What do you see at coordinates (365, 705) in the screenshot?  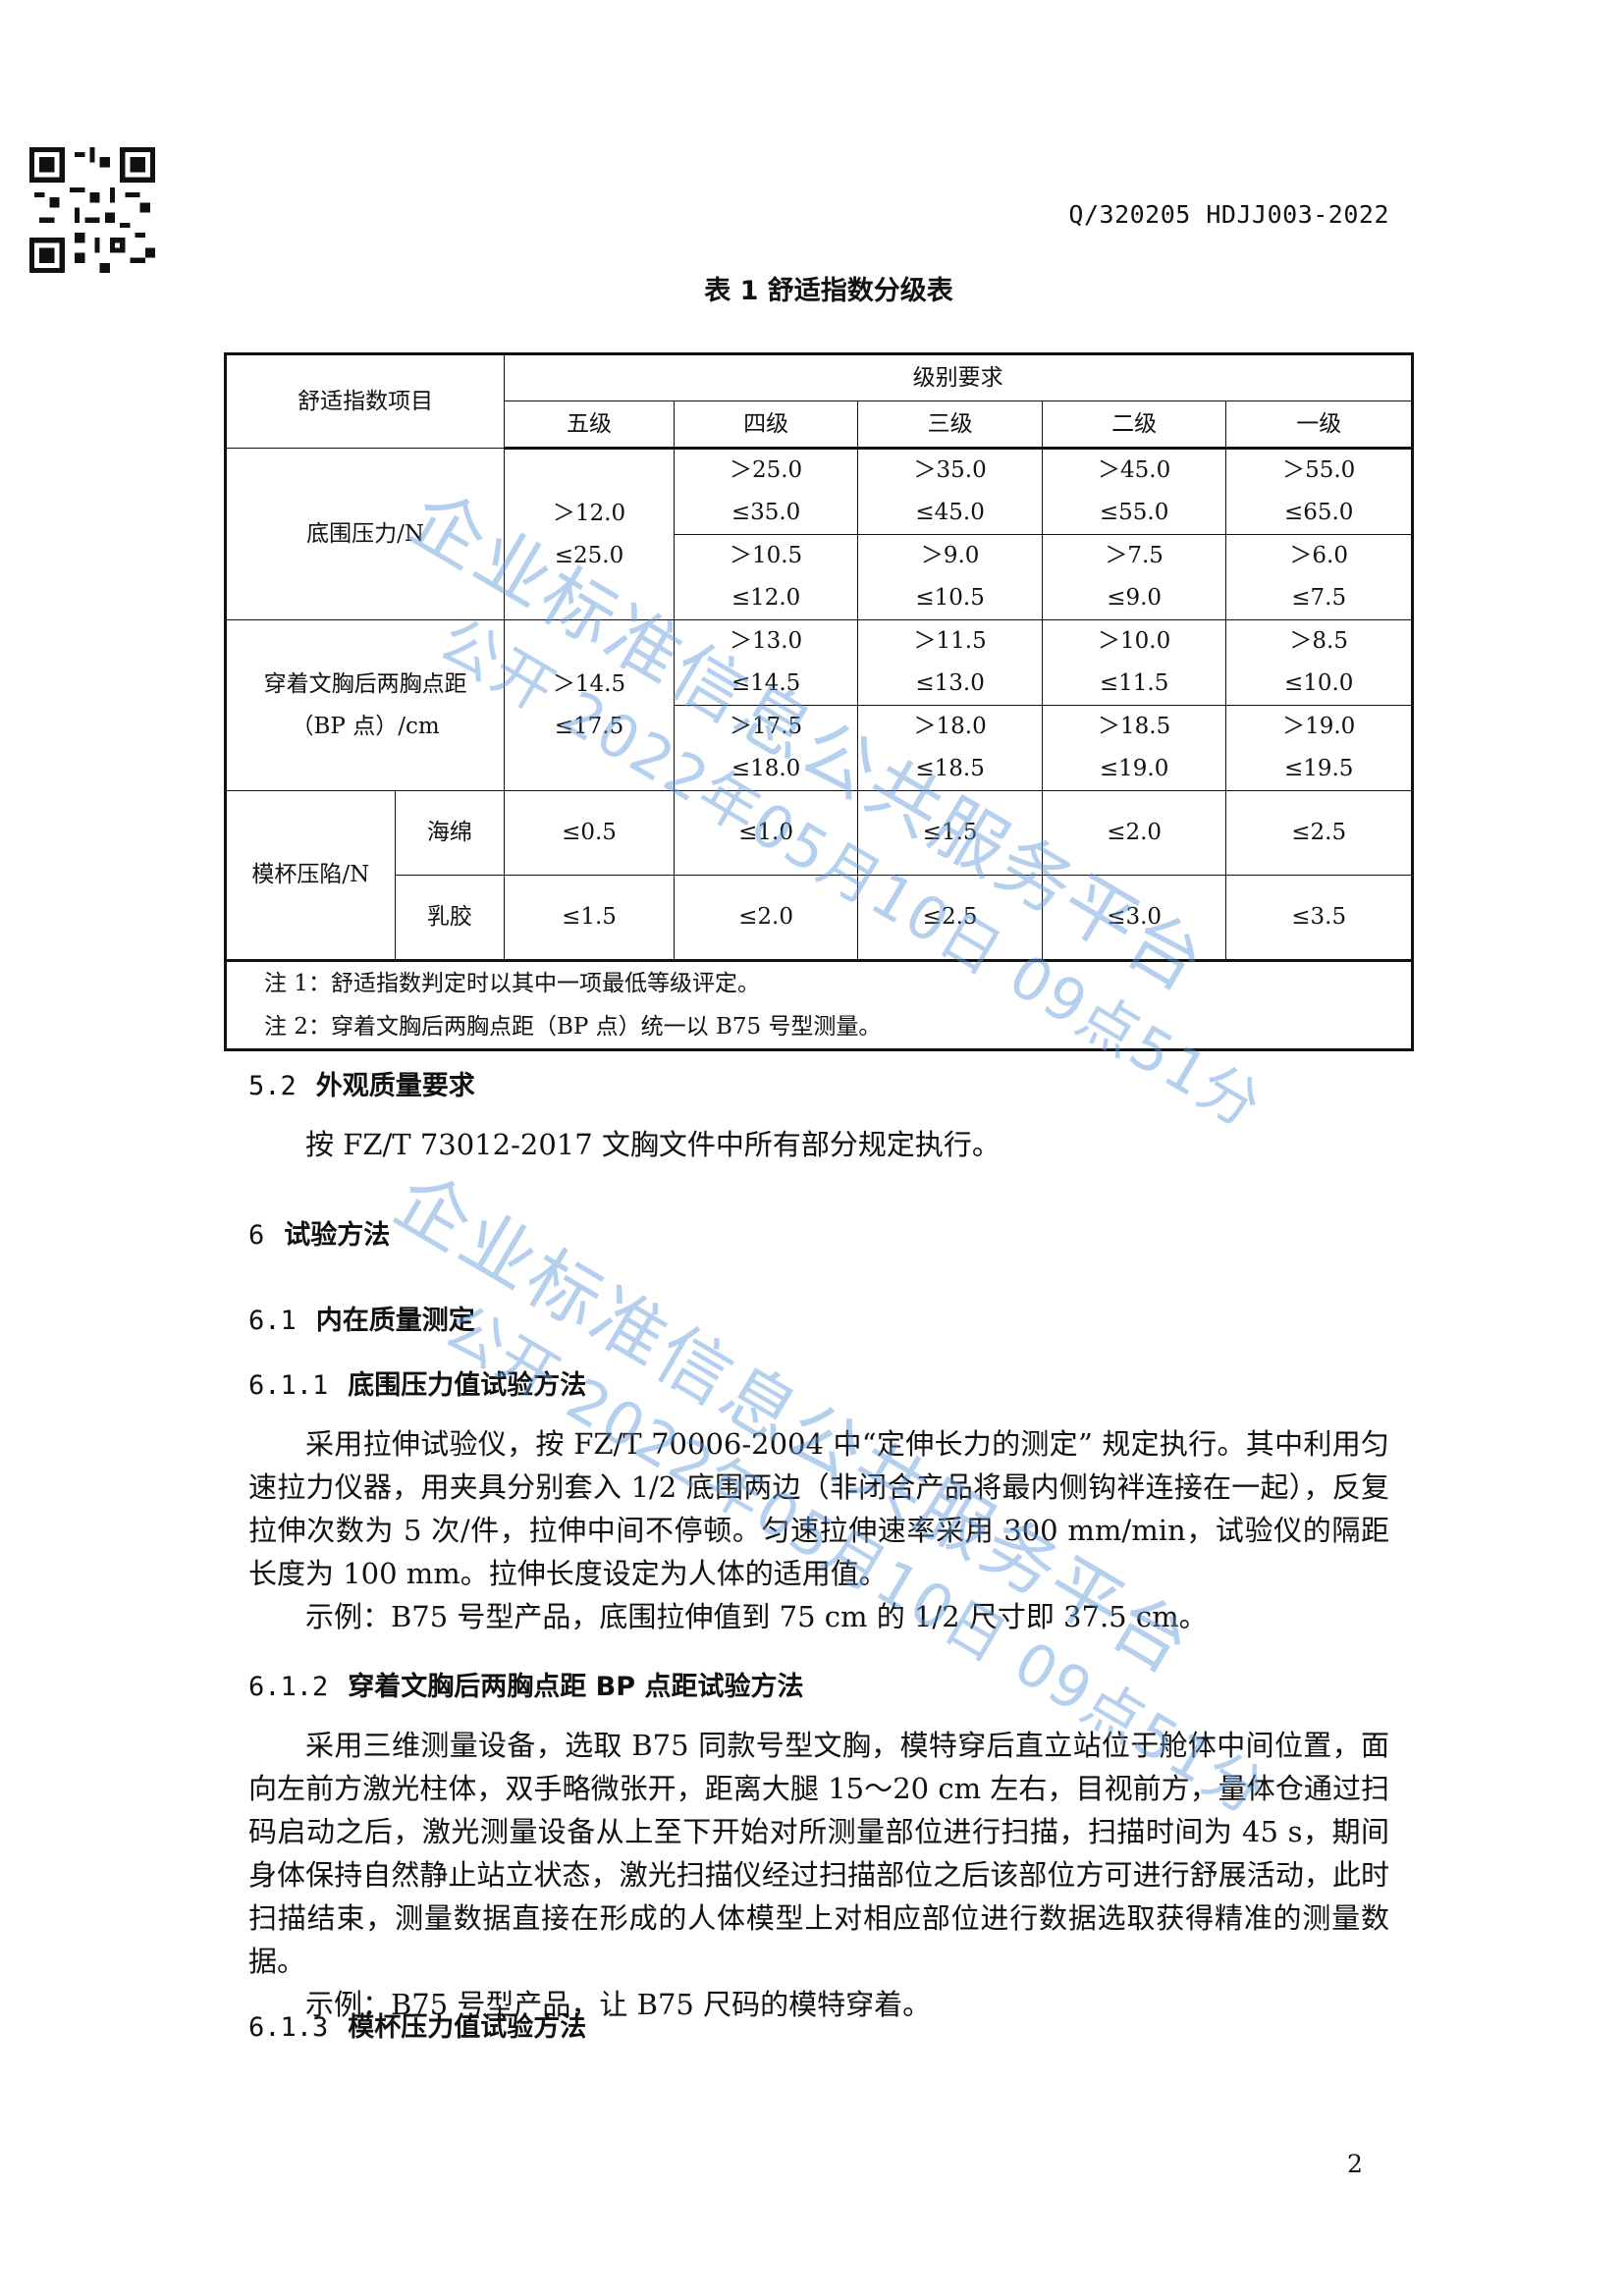 I see `bp-label: 穿着文胸后两胸点距 （BP 点）/cm` at bounding box center [365, 705].